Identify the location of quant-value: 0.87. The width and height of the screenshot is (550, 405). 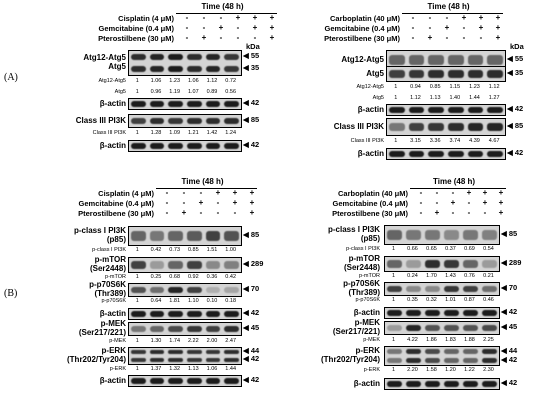
(469, 300).